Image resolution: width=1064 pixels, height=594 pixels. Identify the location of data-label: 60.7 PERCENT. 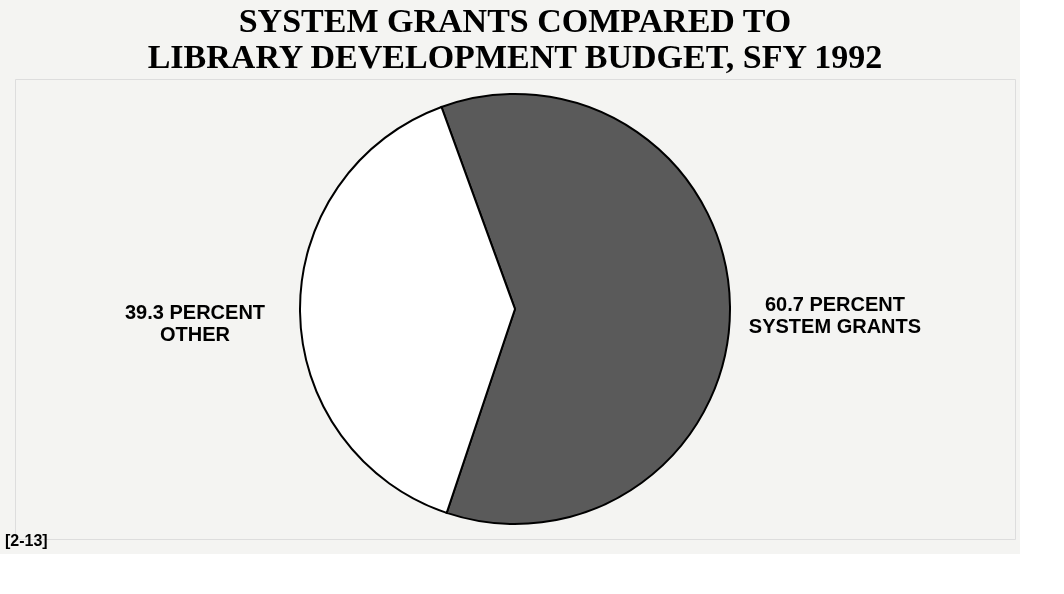
(834, 303).